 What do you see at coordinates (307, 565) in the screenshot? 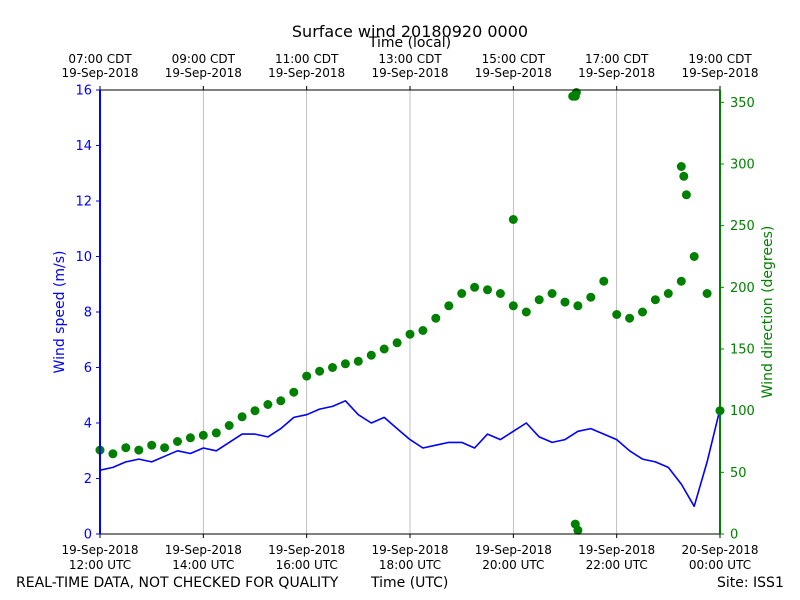
I see `x-tick-label-bottom-time: 16:00 UTC` at bounding box center [307, 565].